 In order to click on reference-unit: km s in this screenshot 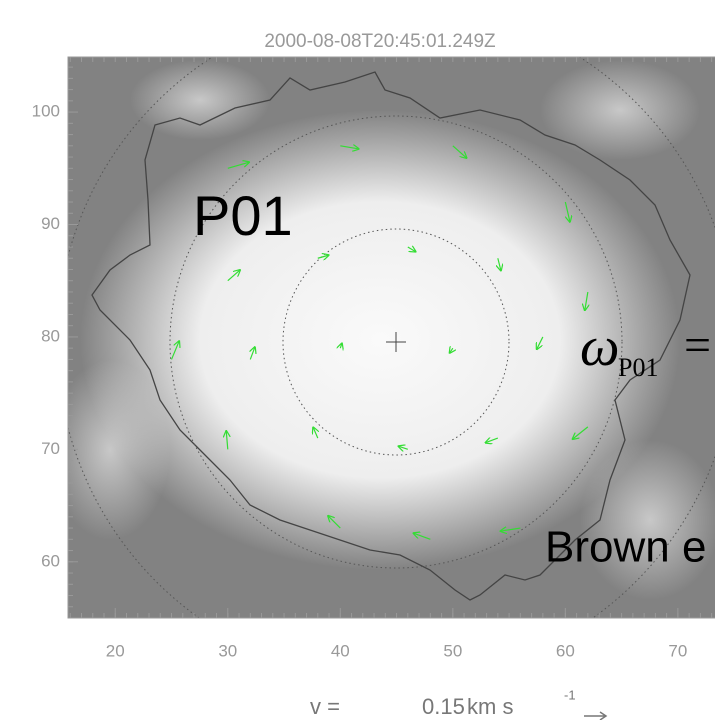, I will do `click(490, 706)`.